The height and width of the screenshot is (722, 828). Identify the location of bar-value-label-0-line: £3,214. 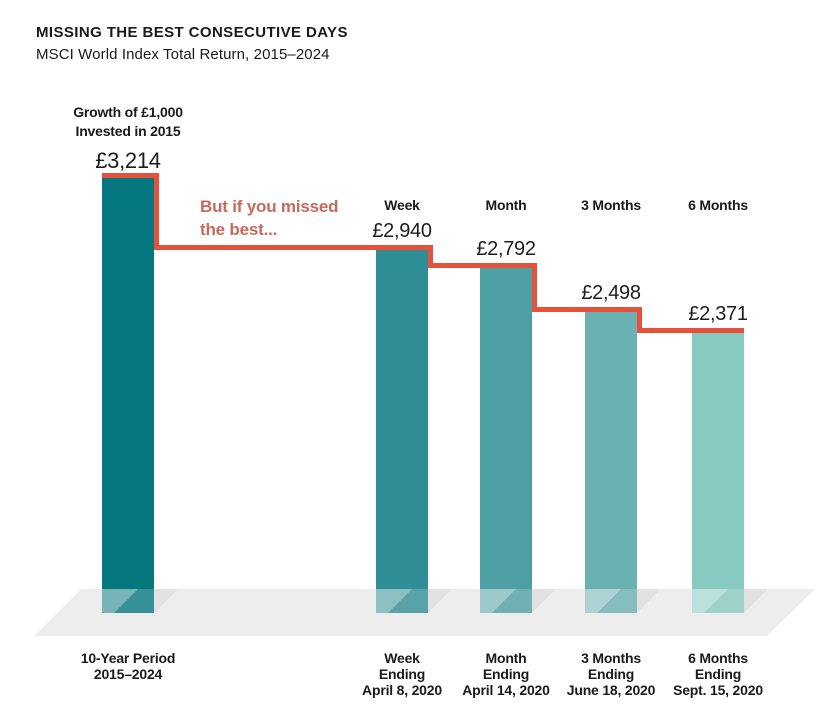
(128, 160).